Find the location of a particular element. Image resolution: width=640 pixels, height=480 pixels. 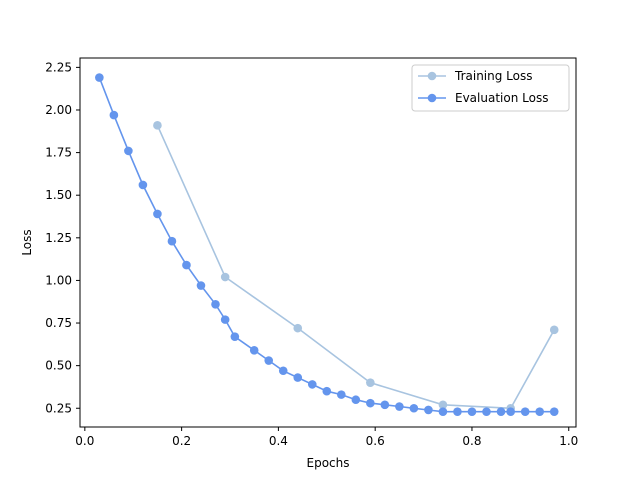

legend-box is located at coordinates (490, 88).